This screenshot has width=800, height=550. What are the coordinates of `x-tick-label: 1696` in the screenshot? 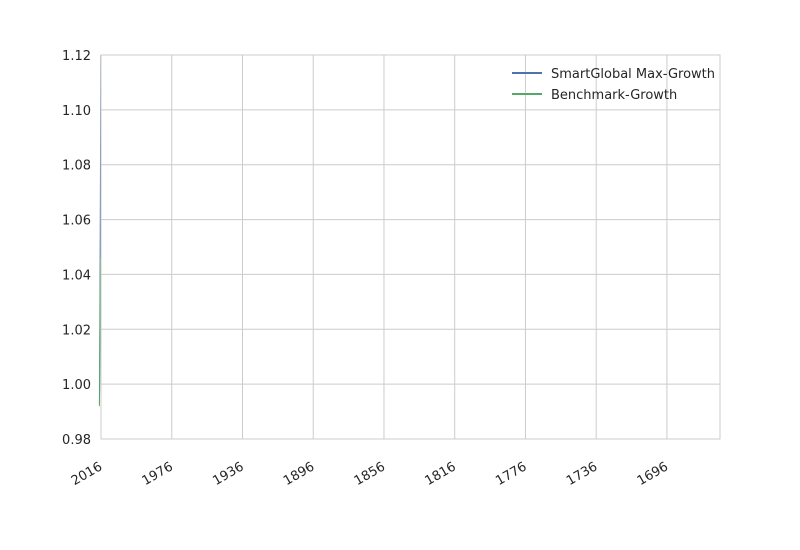 It's located at (653, 474).